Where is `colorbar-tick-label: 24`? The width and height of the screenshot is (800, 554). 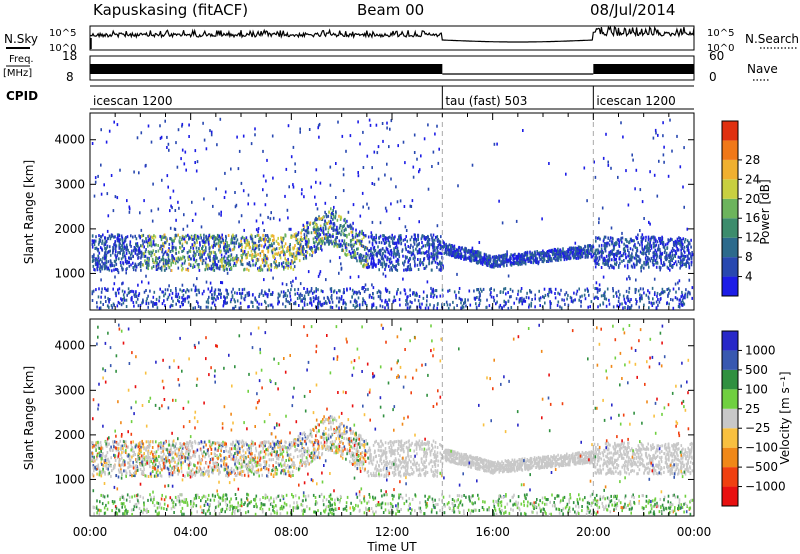 colorbar-tick-label: 24 is located at coordinates (752, 179).